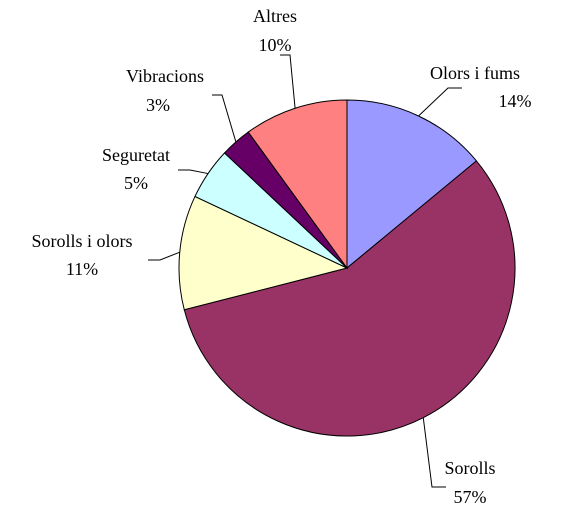  I want to click on slice-value-label: 14%, so click(515, 101).